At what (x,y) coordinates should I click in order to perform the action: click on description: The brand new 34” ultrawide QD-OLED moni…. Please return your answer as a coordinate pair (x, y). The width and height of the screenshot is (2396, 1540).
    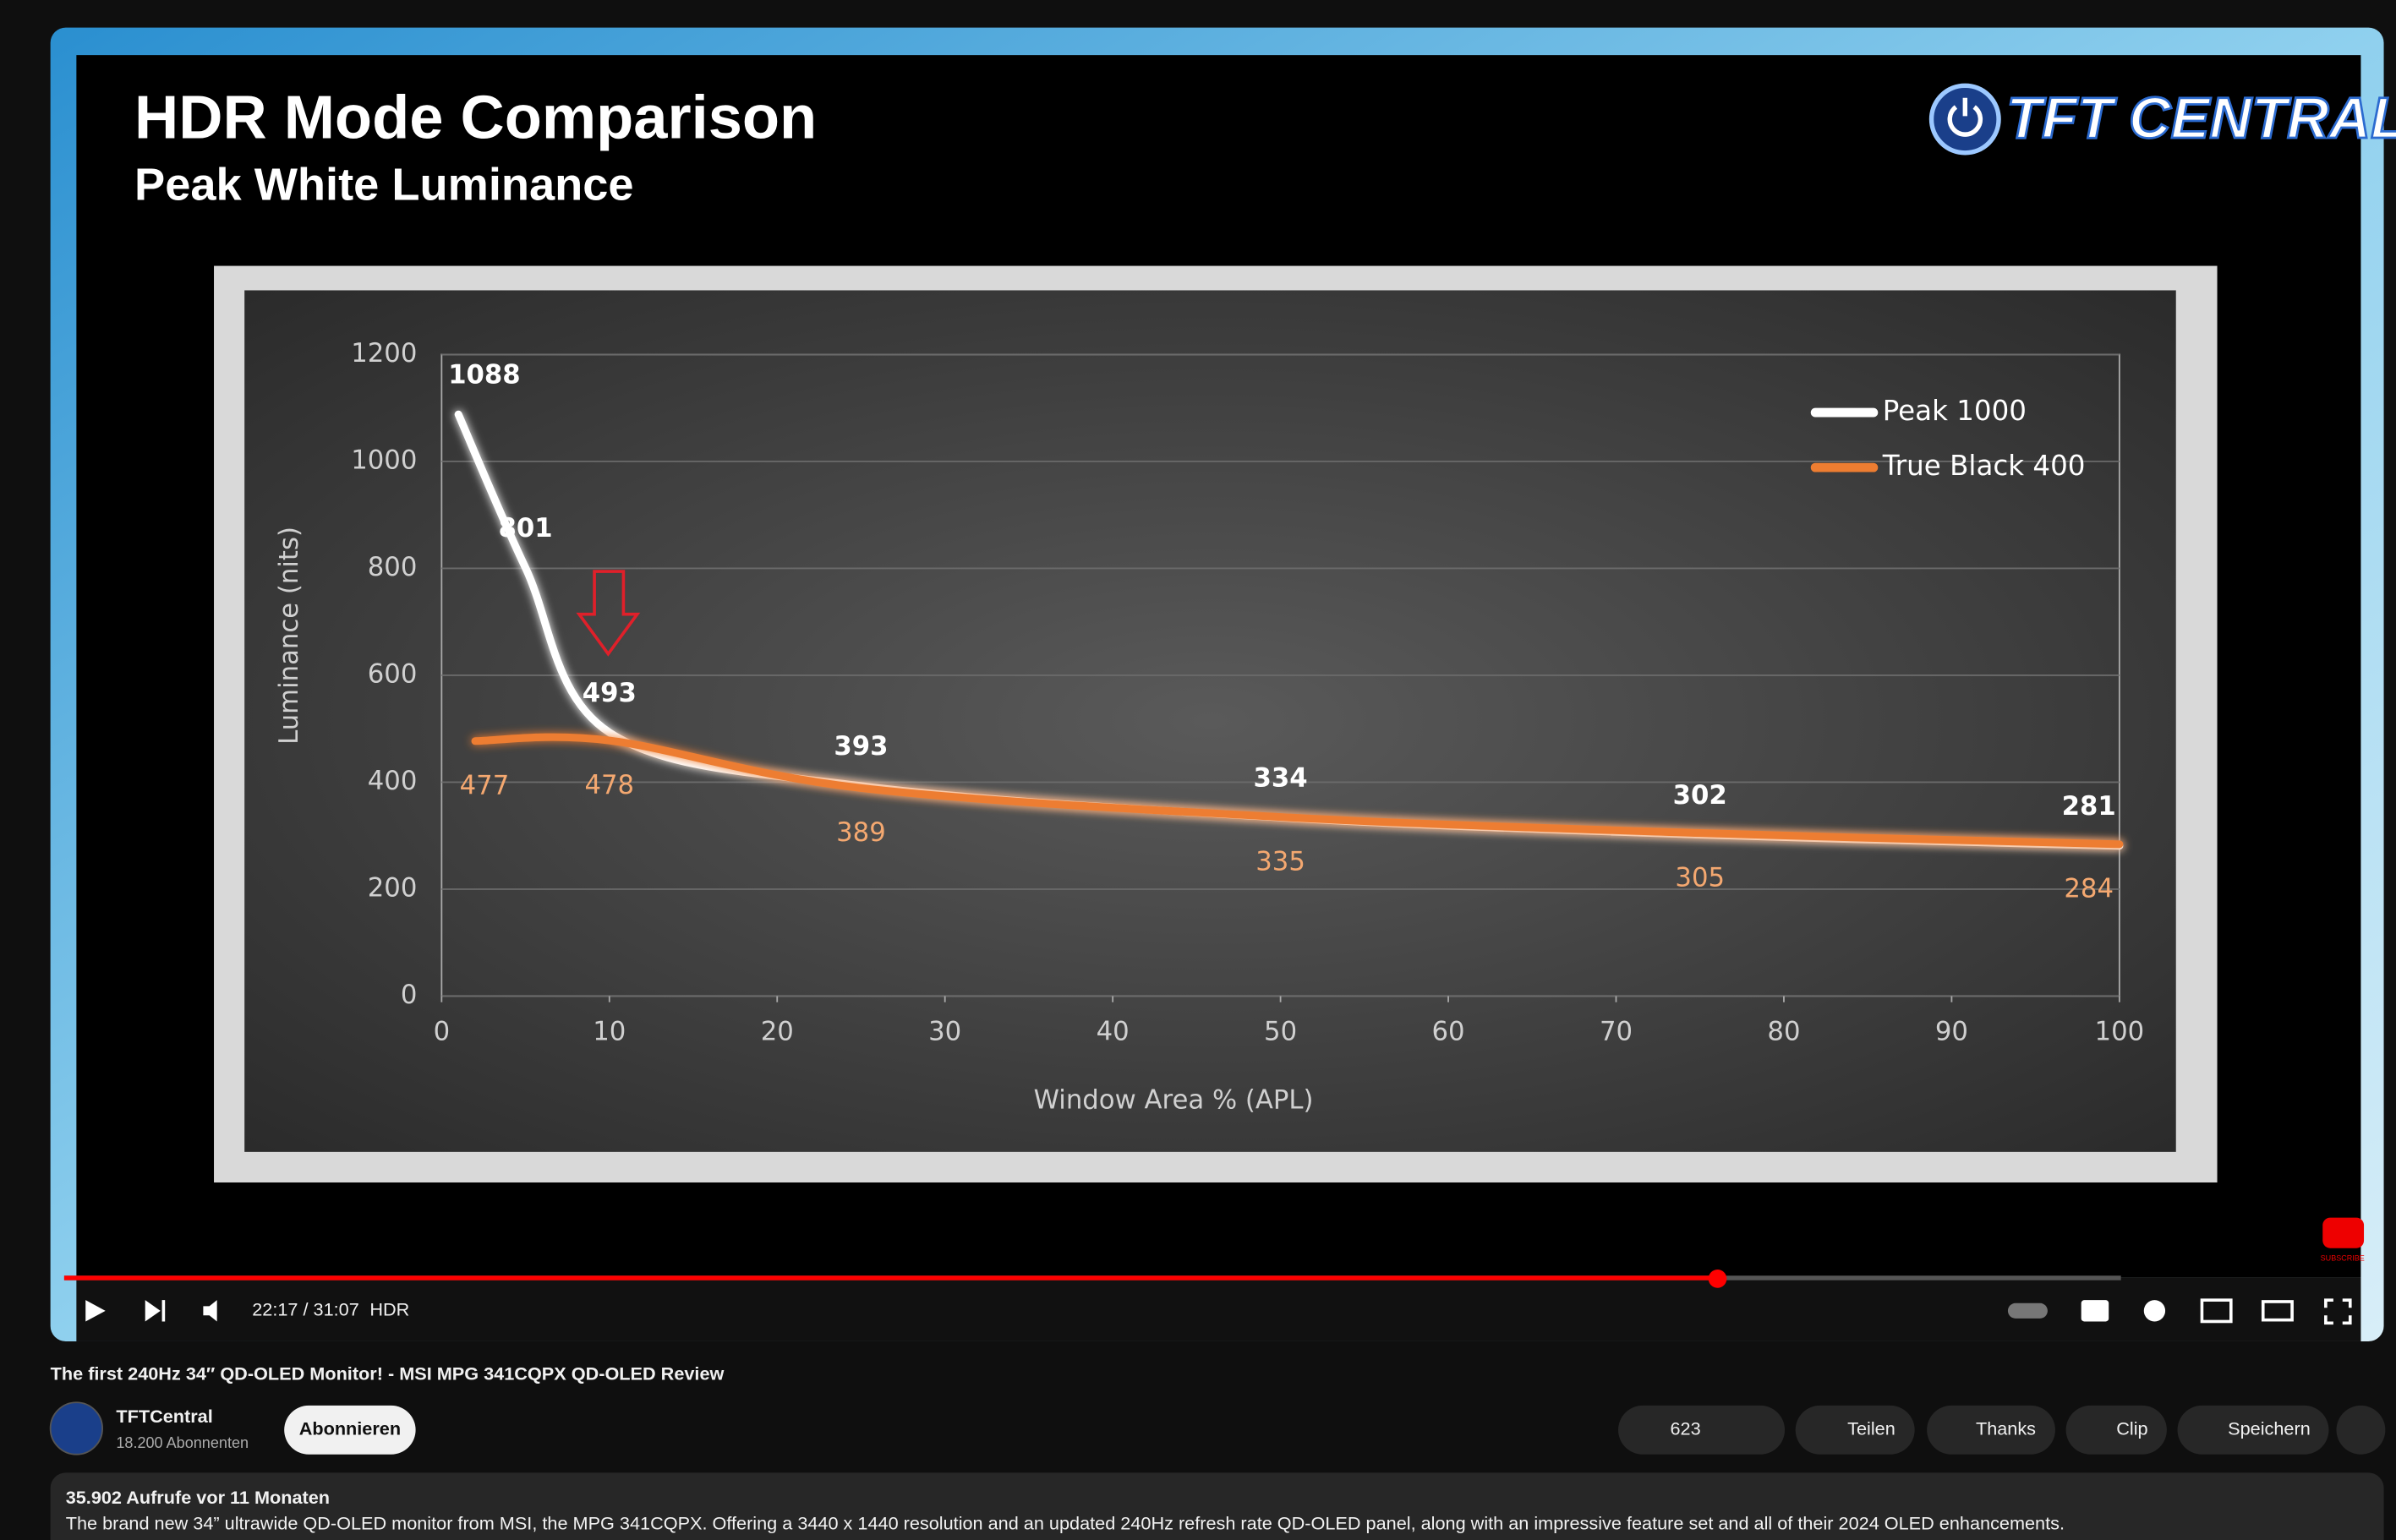
    Looking at the image, I should click on (1065, 1523).